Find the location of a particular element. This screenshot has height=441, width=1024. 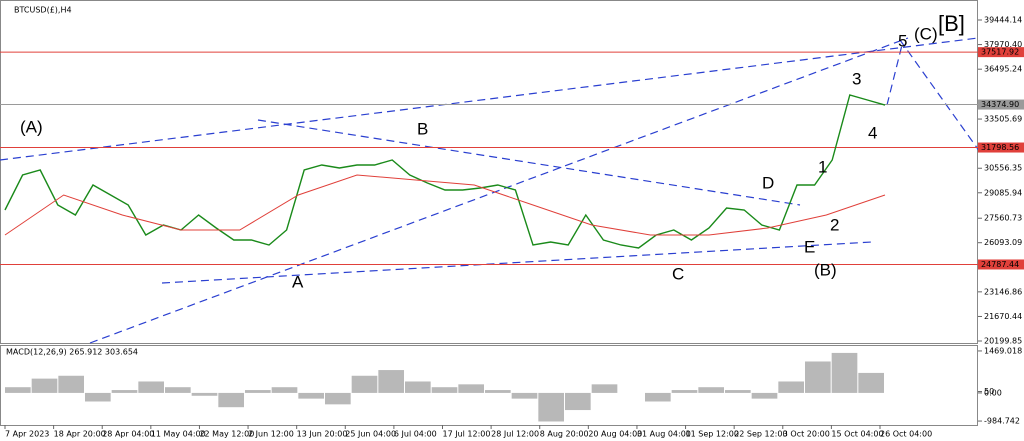

x-tick-label: 3 Oct 20:00 is located at coordinates (806, 434).